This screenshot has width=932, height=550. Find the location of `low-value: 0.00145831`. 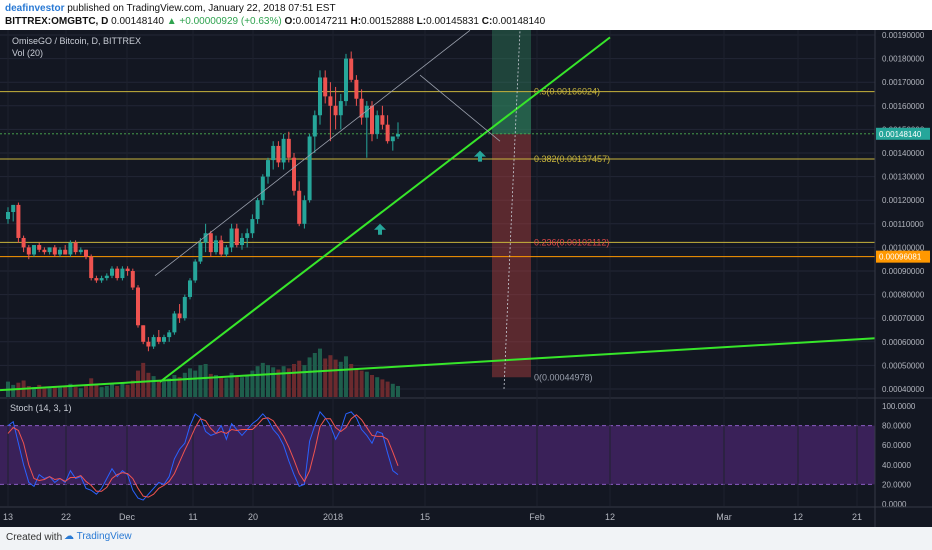

low-value: 0.00145831 is located at coordinates (452, 21).